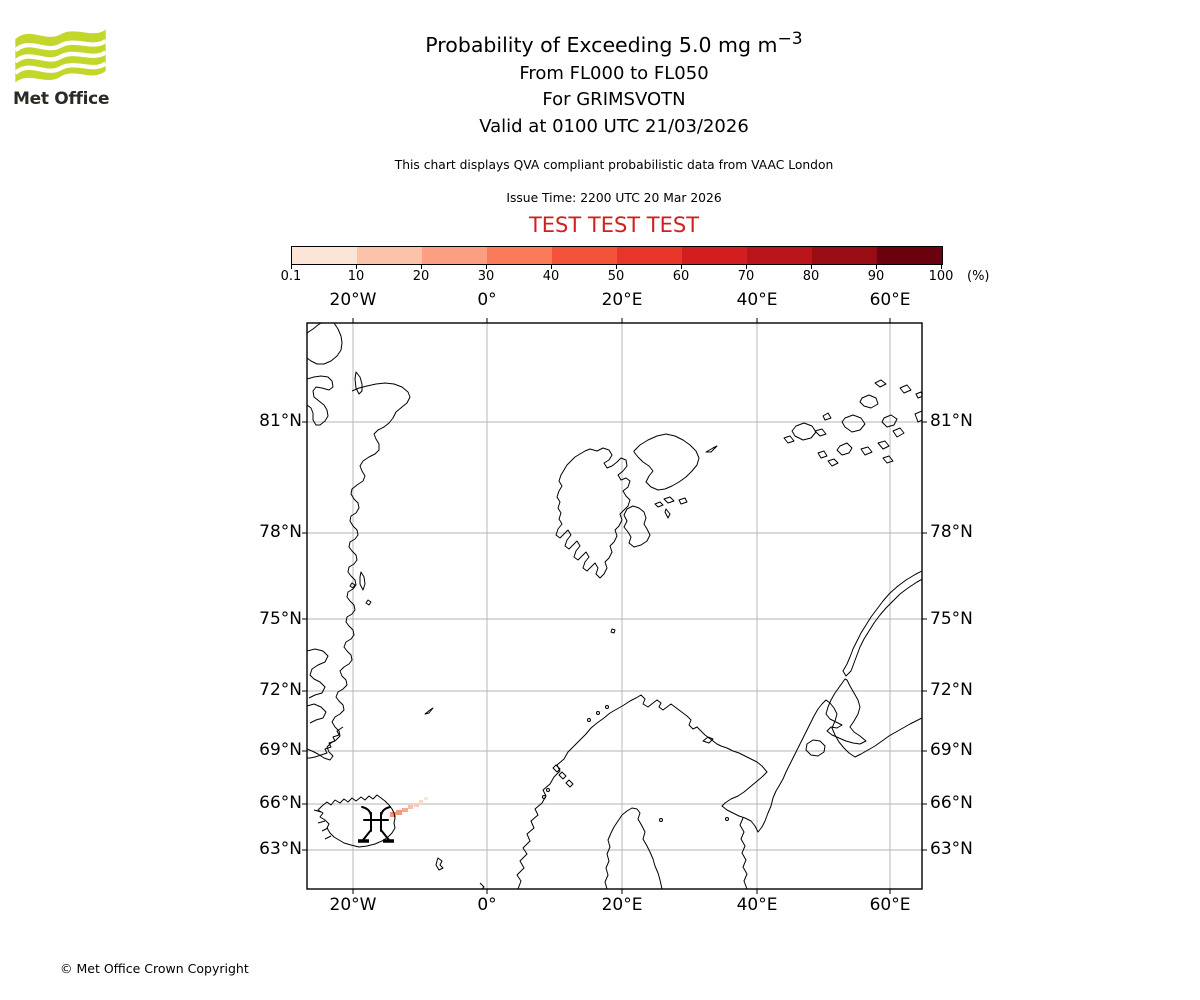  What do you see at coordinates (890, 300) in the screenshot?
I see `lon-label-top: 60°E` at bounding box center [890, 300].